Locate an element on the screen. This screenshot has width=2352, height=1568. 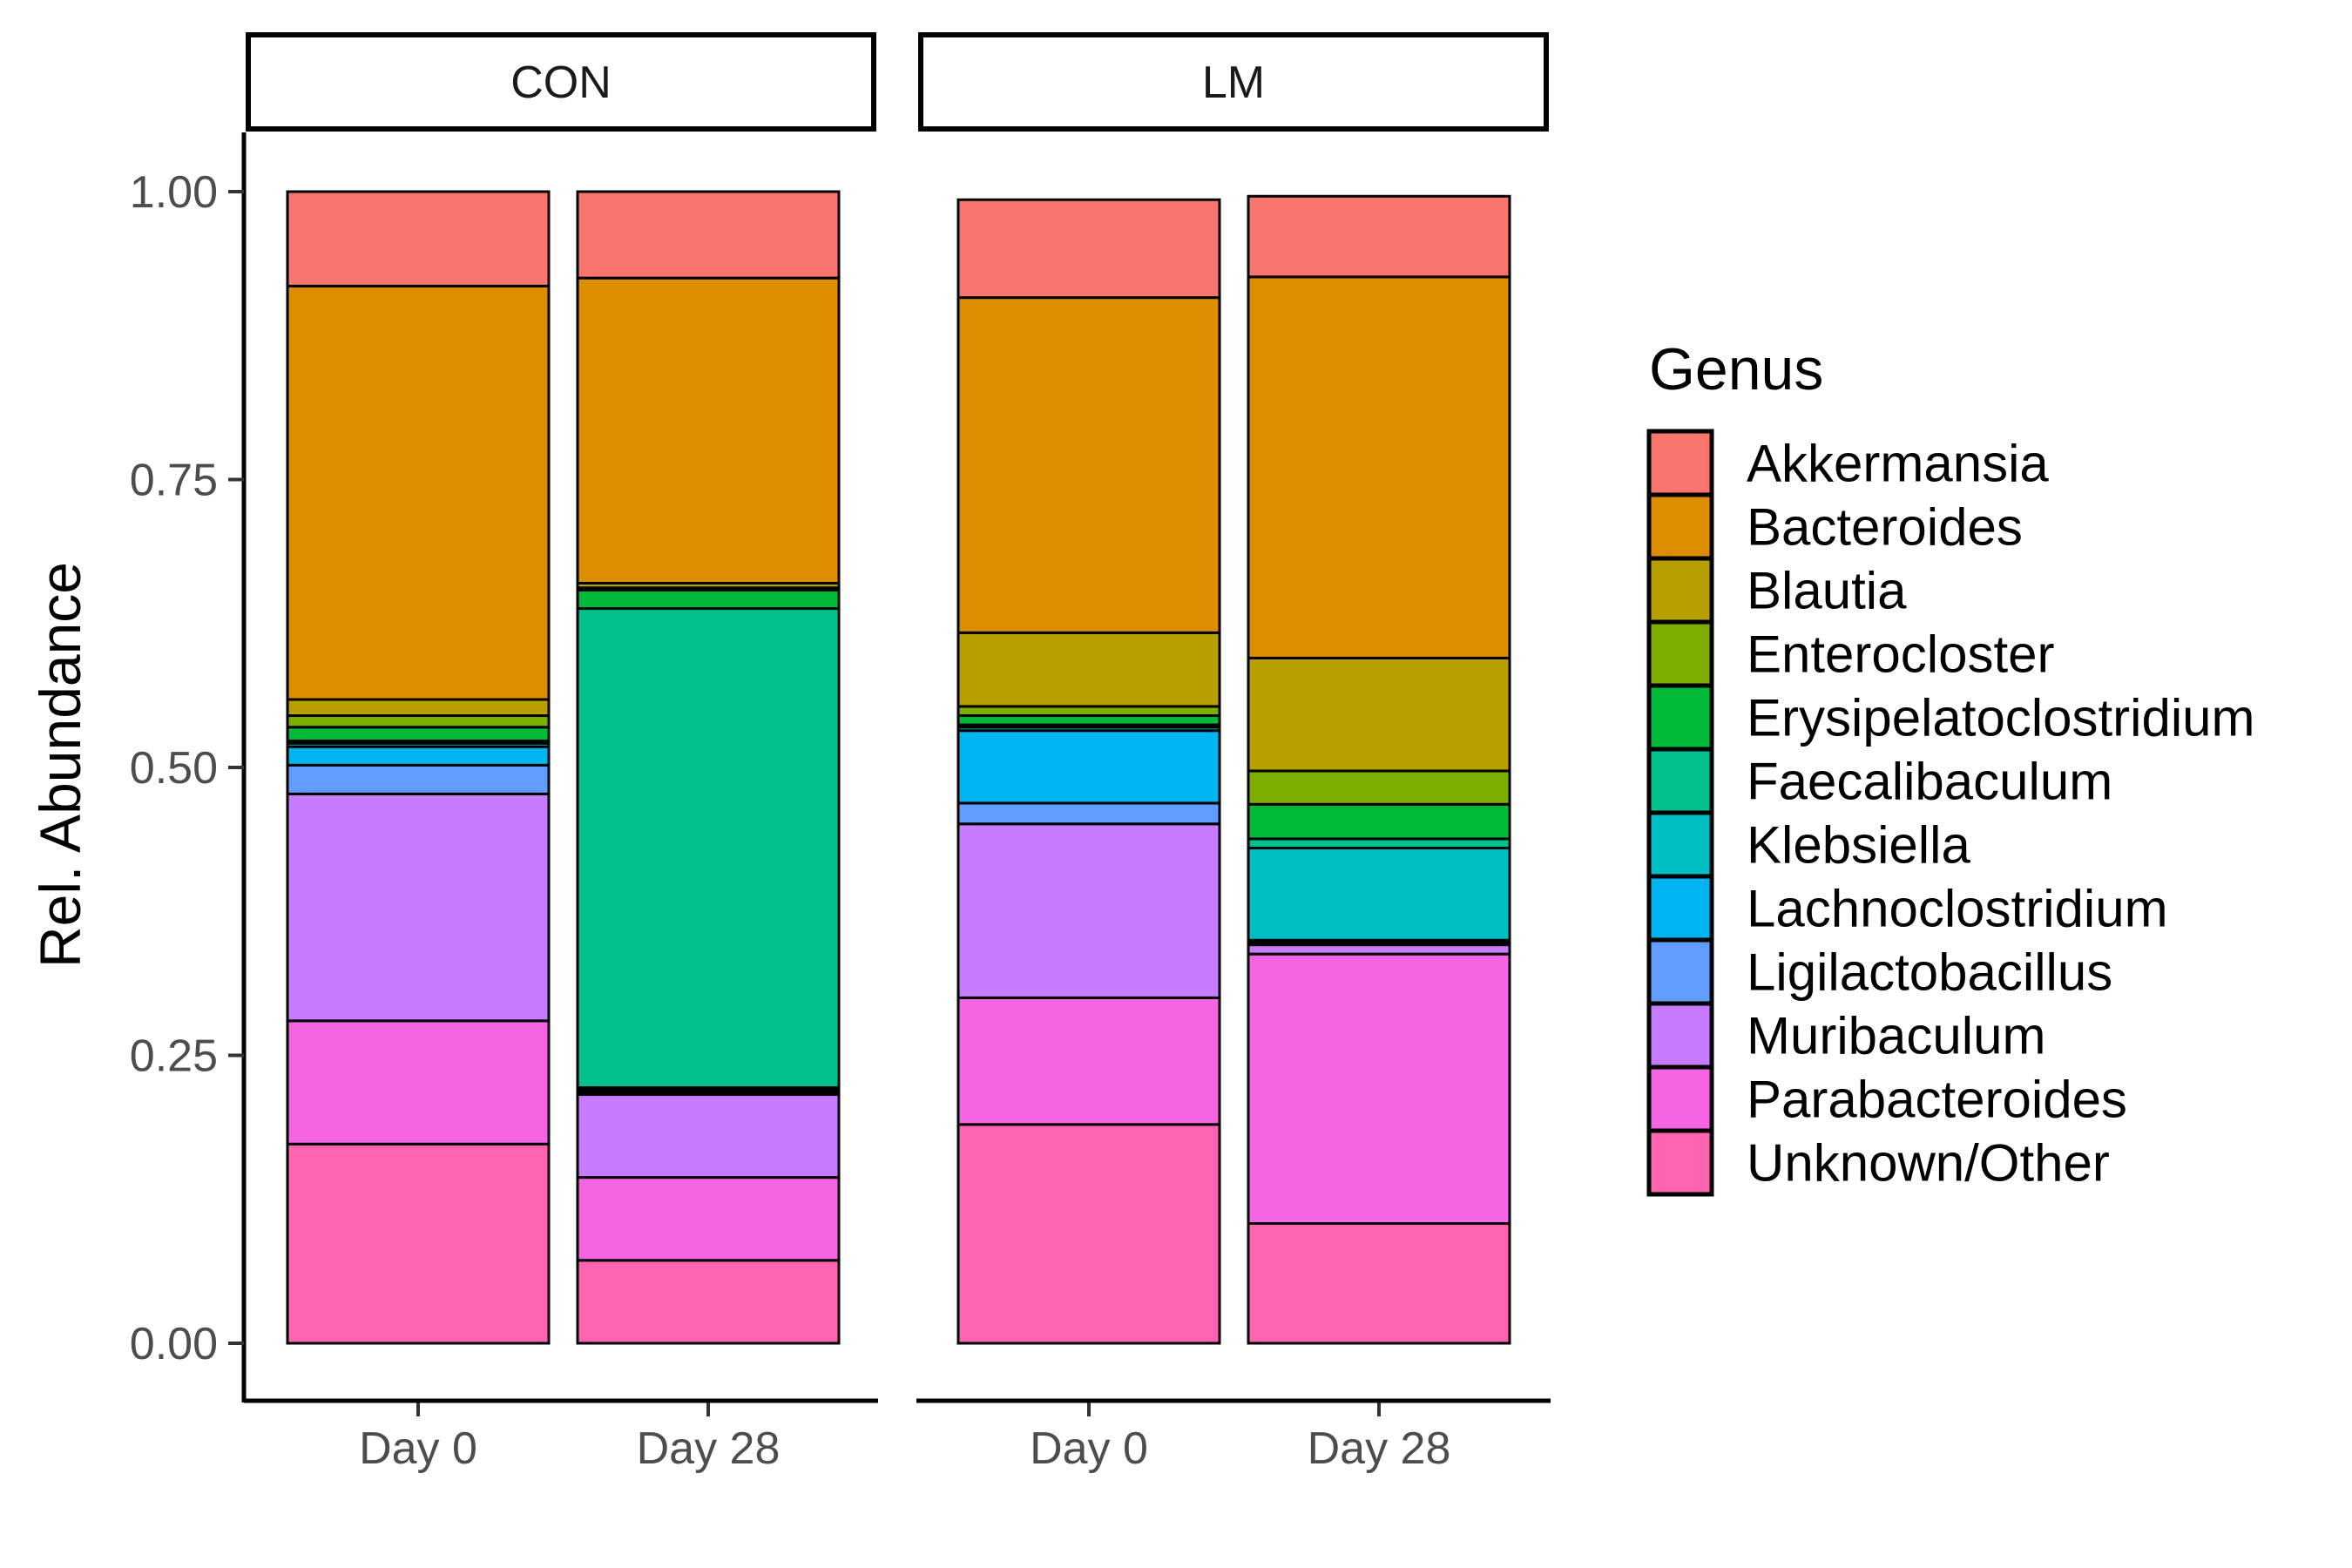
legend-item-bacteroides: Bacteroides is located at coordinates (1834, 526).